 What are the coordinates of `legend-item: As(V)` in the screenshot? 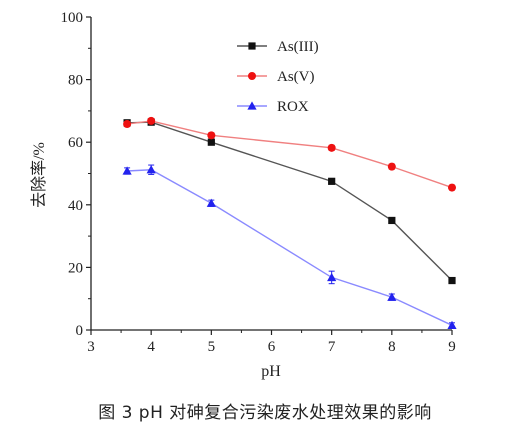 It's located at (276, 77).